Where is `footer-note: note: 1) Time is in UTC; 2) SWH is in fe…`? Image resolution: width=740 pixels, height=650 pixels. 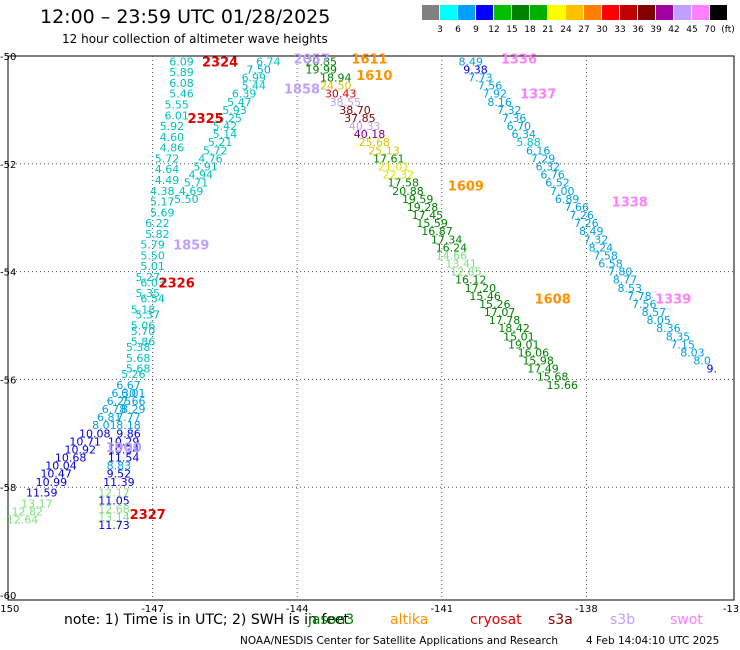
footer-note: note: 1) Time is in UTC; 2) SWH is in fe… is located at coordinates (207, 620).